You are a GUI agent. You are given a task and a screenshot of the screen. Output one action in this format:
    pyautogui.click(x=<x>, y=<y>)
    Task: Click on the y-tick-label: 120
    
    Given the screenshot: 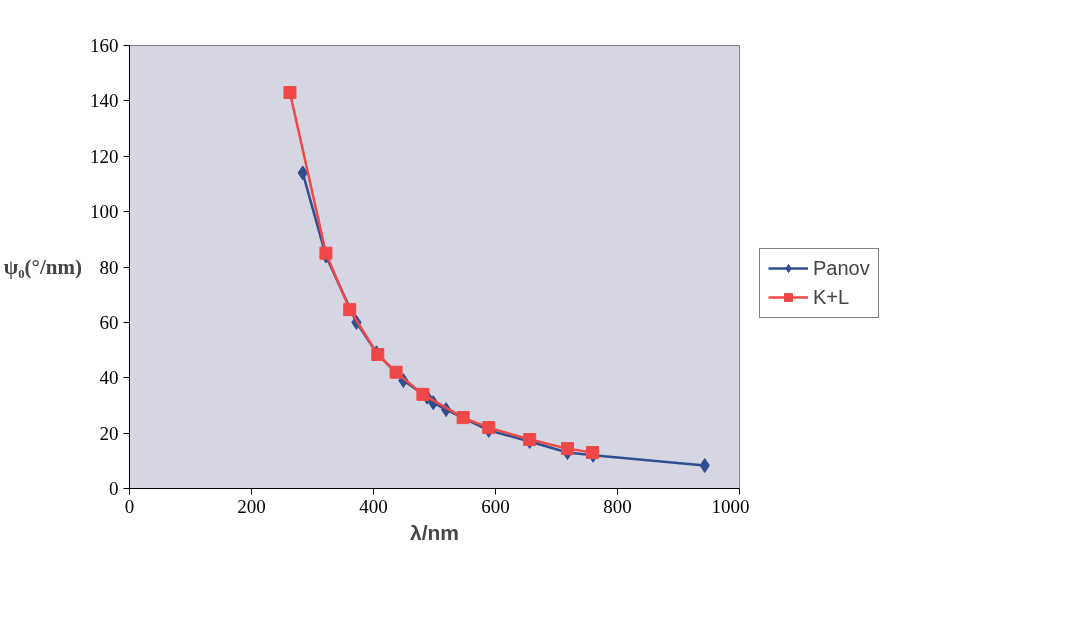 What is the action you would take?
    pyautogui.click(x=104, y=156)
    